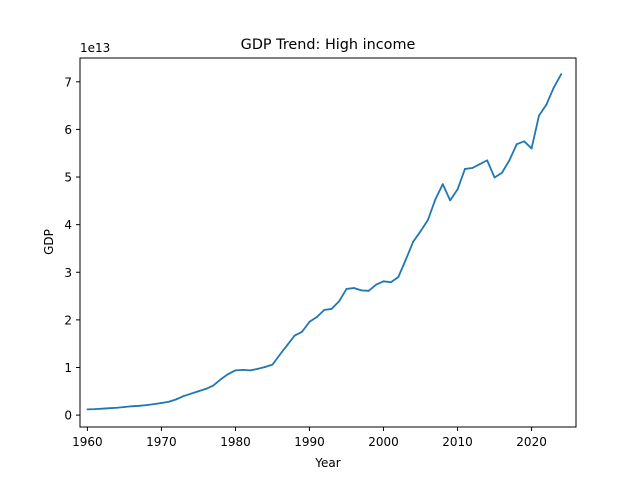 The height and width of the screenshot is (480, 640). I want to click on x-axis: 1960 1970 1980 1990 2000 2010 2020, so click(309, 438).